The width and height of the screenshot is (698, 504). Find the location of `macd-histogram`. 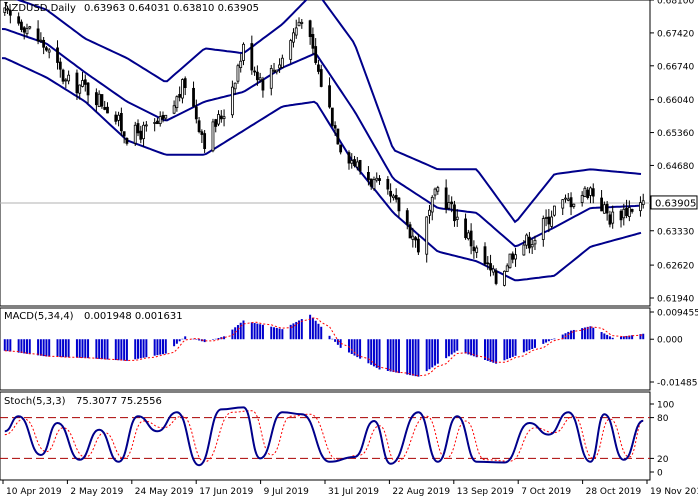

macd-histogram is located at coordinates (324, 345).